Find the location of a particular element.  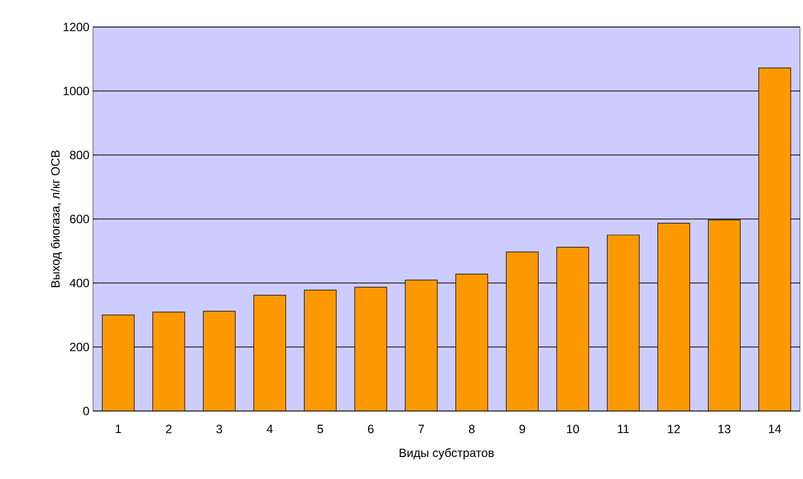

x-tick-label: 2 is located at coordinates (169, 429).